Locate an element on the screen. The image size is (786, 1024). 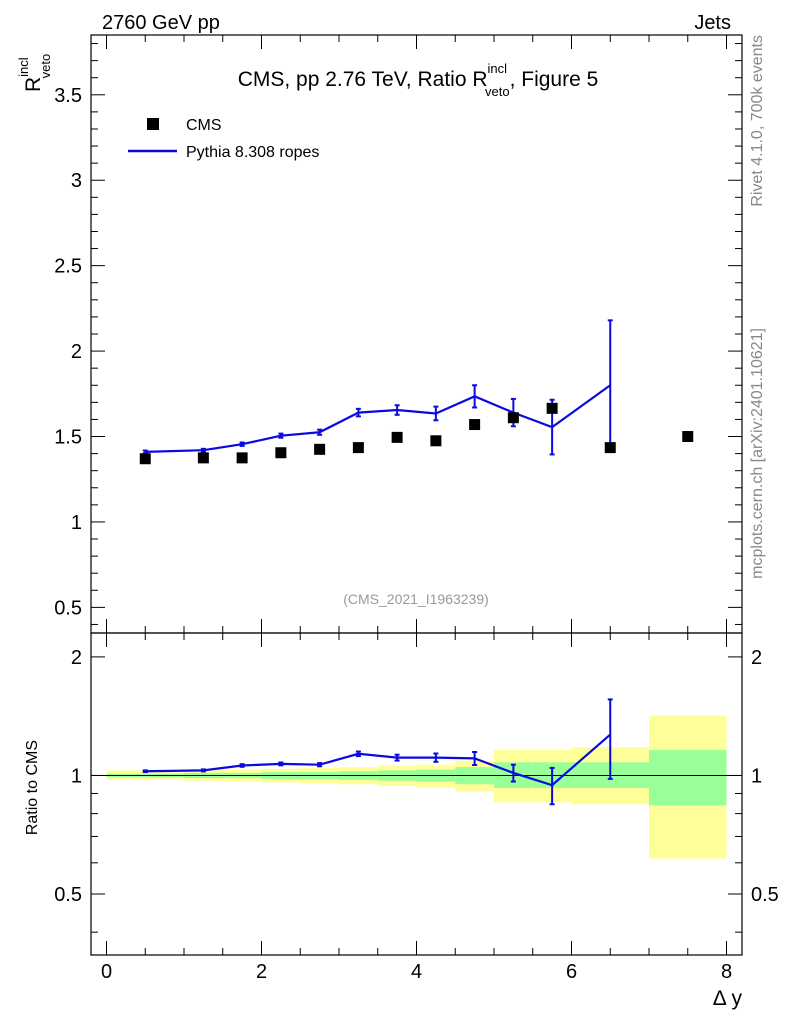
legend: CMS Pythia 8.308 ropes is located at coordinates (223, 139).